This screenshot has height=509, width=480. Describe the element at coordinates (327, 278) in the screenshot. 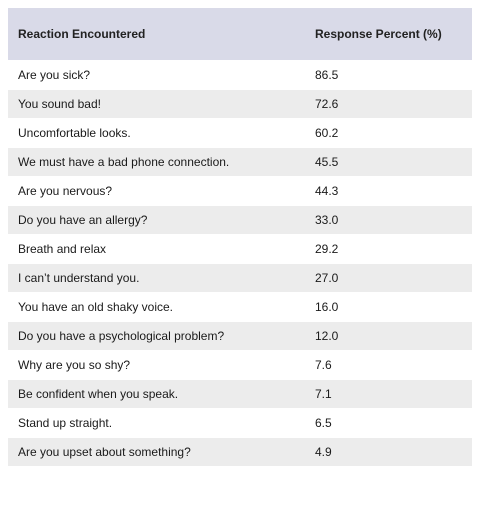

I see `table-cell: 27.0` at that location.